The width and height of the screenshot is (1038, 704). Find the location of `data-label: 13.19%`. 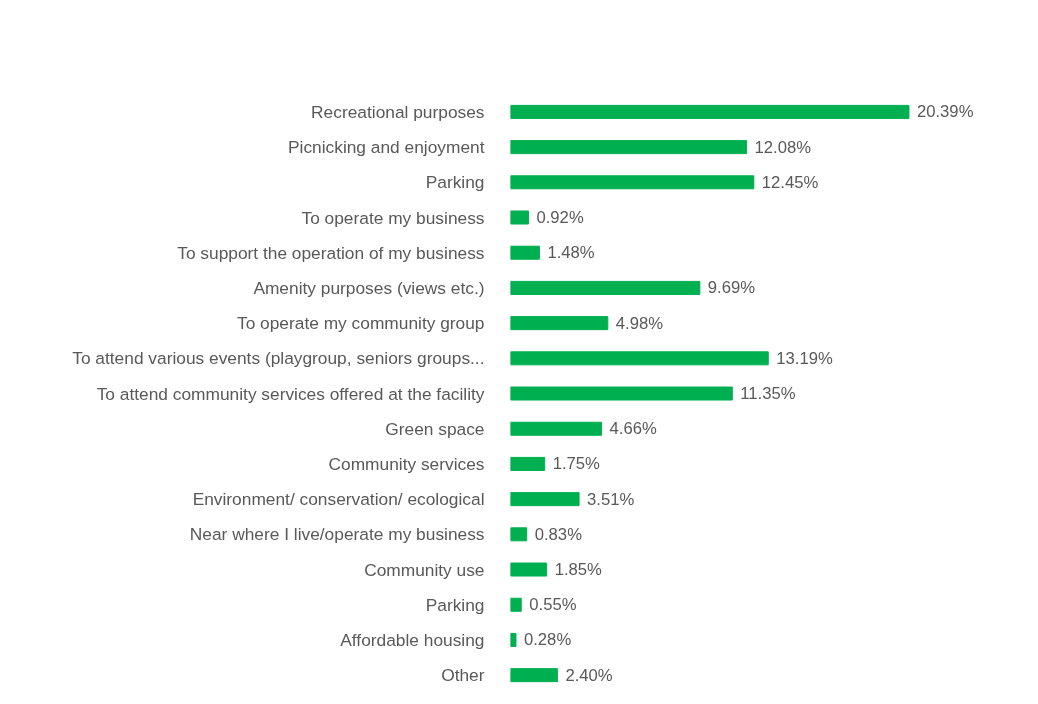

data-label: 13.19% is located at coordinates (804, 358).